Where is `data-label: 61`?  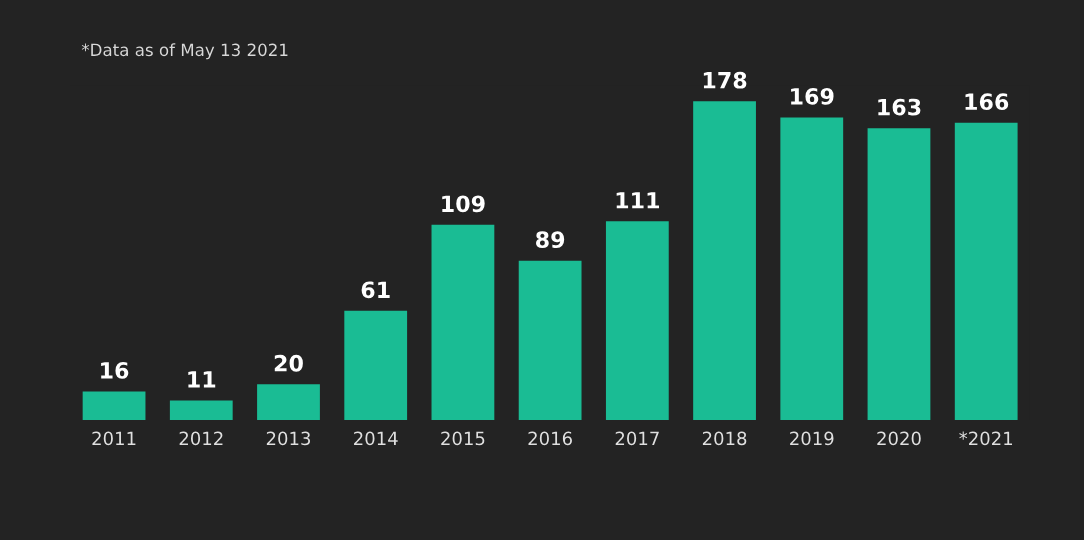 data-label: 61 is located at coordinates (375, 290).